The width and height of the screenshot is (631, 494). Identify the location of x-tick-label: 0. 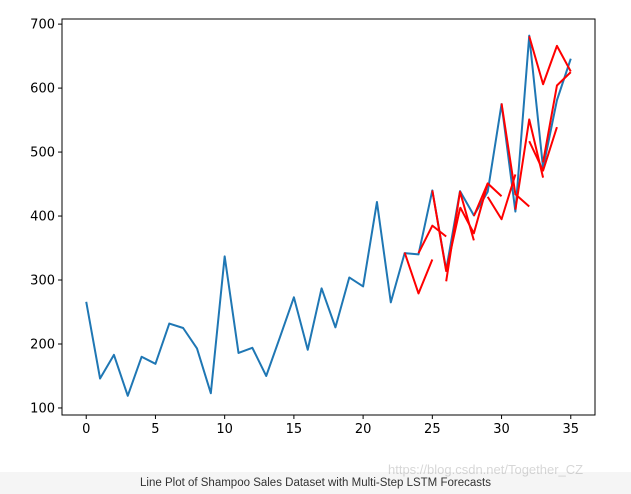
(86, 429).